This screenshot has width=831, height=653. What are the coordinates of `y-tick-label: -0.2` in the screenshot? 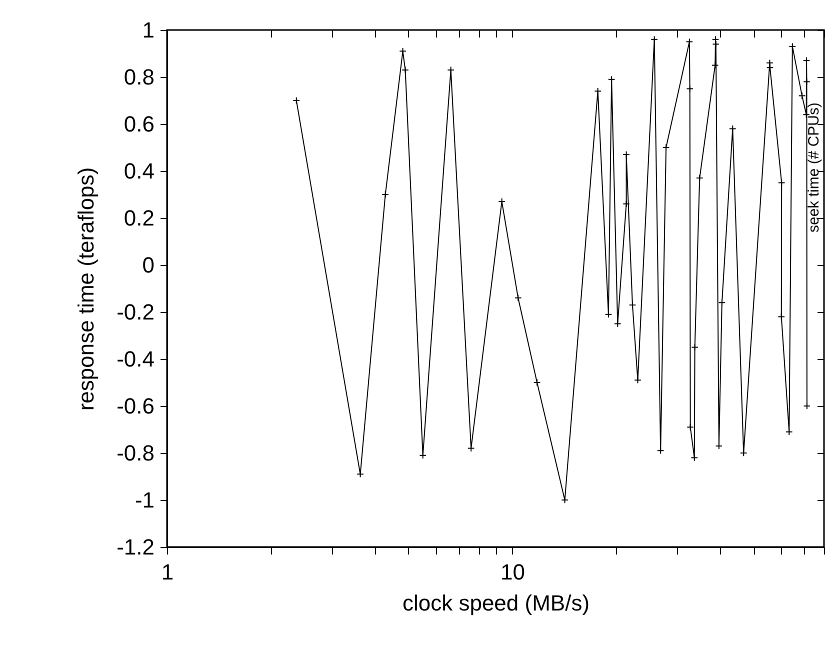 It's located at (135, 312).